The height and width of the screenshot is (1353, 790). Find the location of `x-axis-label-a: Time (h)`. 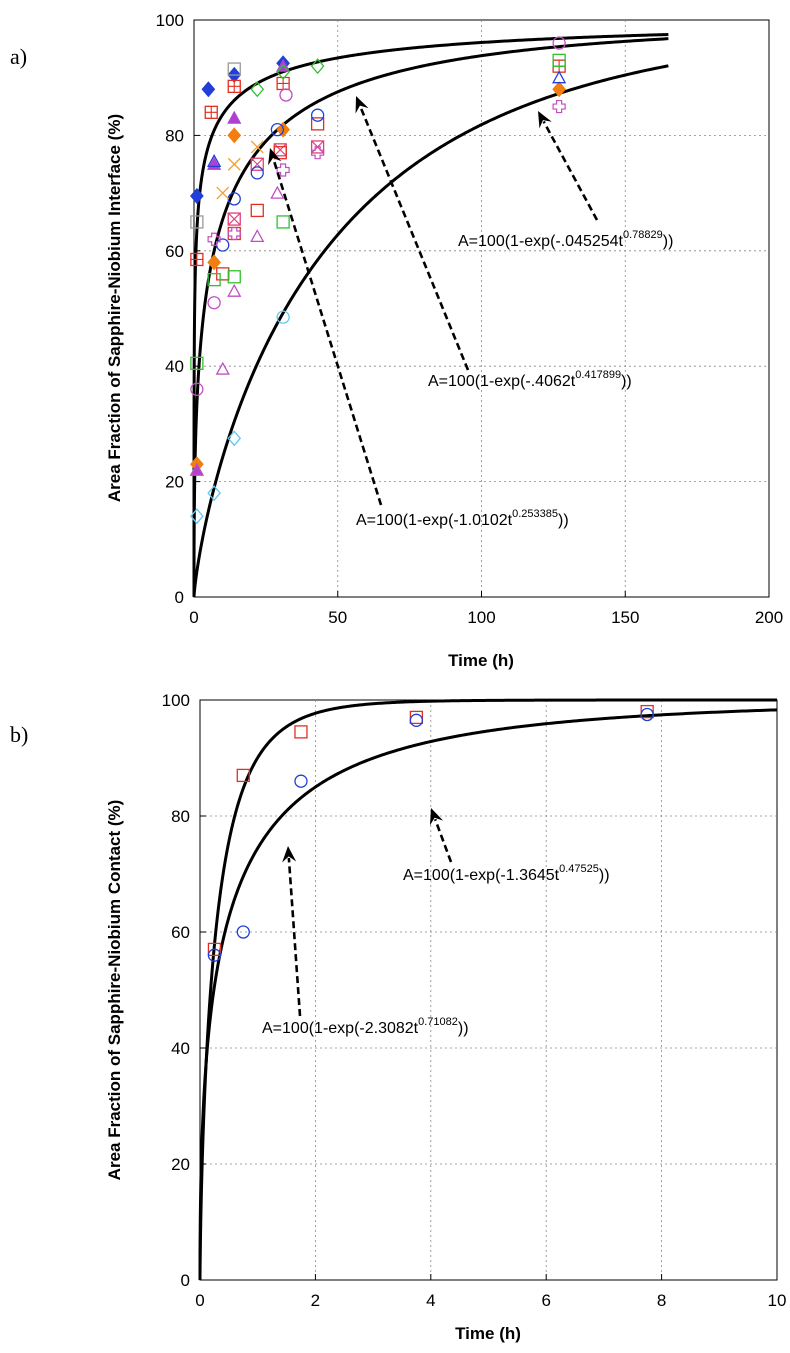

x-axis-label-a: Time (h) is located at coordinates (481, 660).